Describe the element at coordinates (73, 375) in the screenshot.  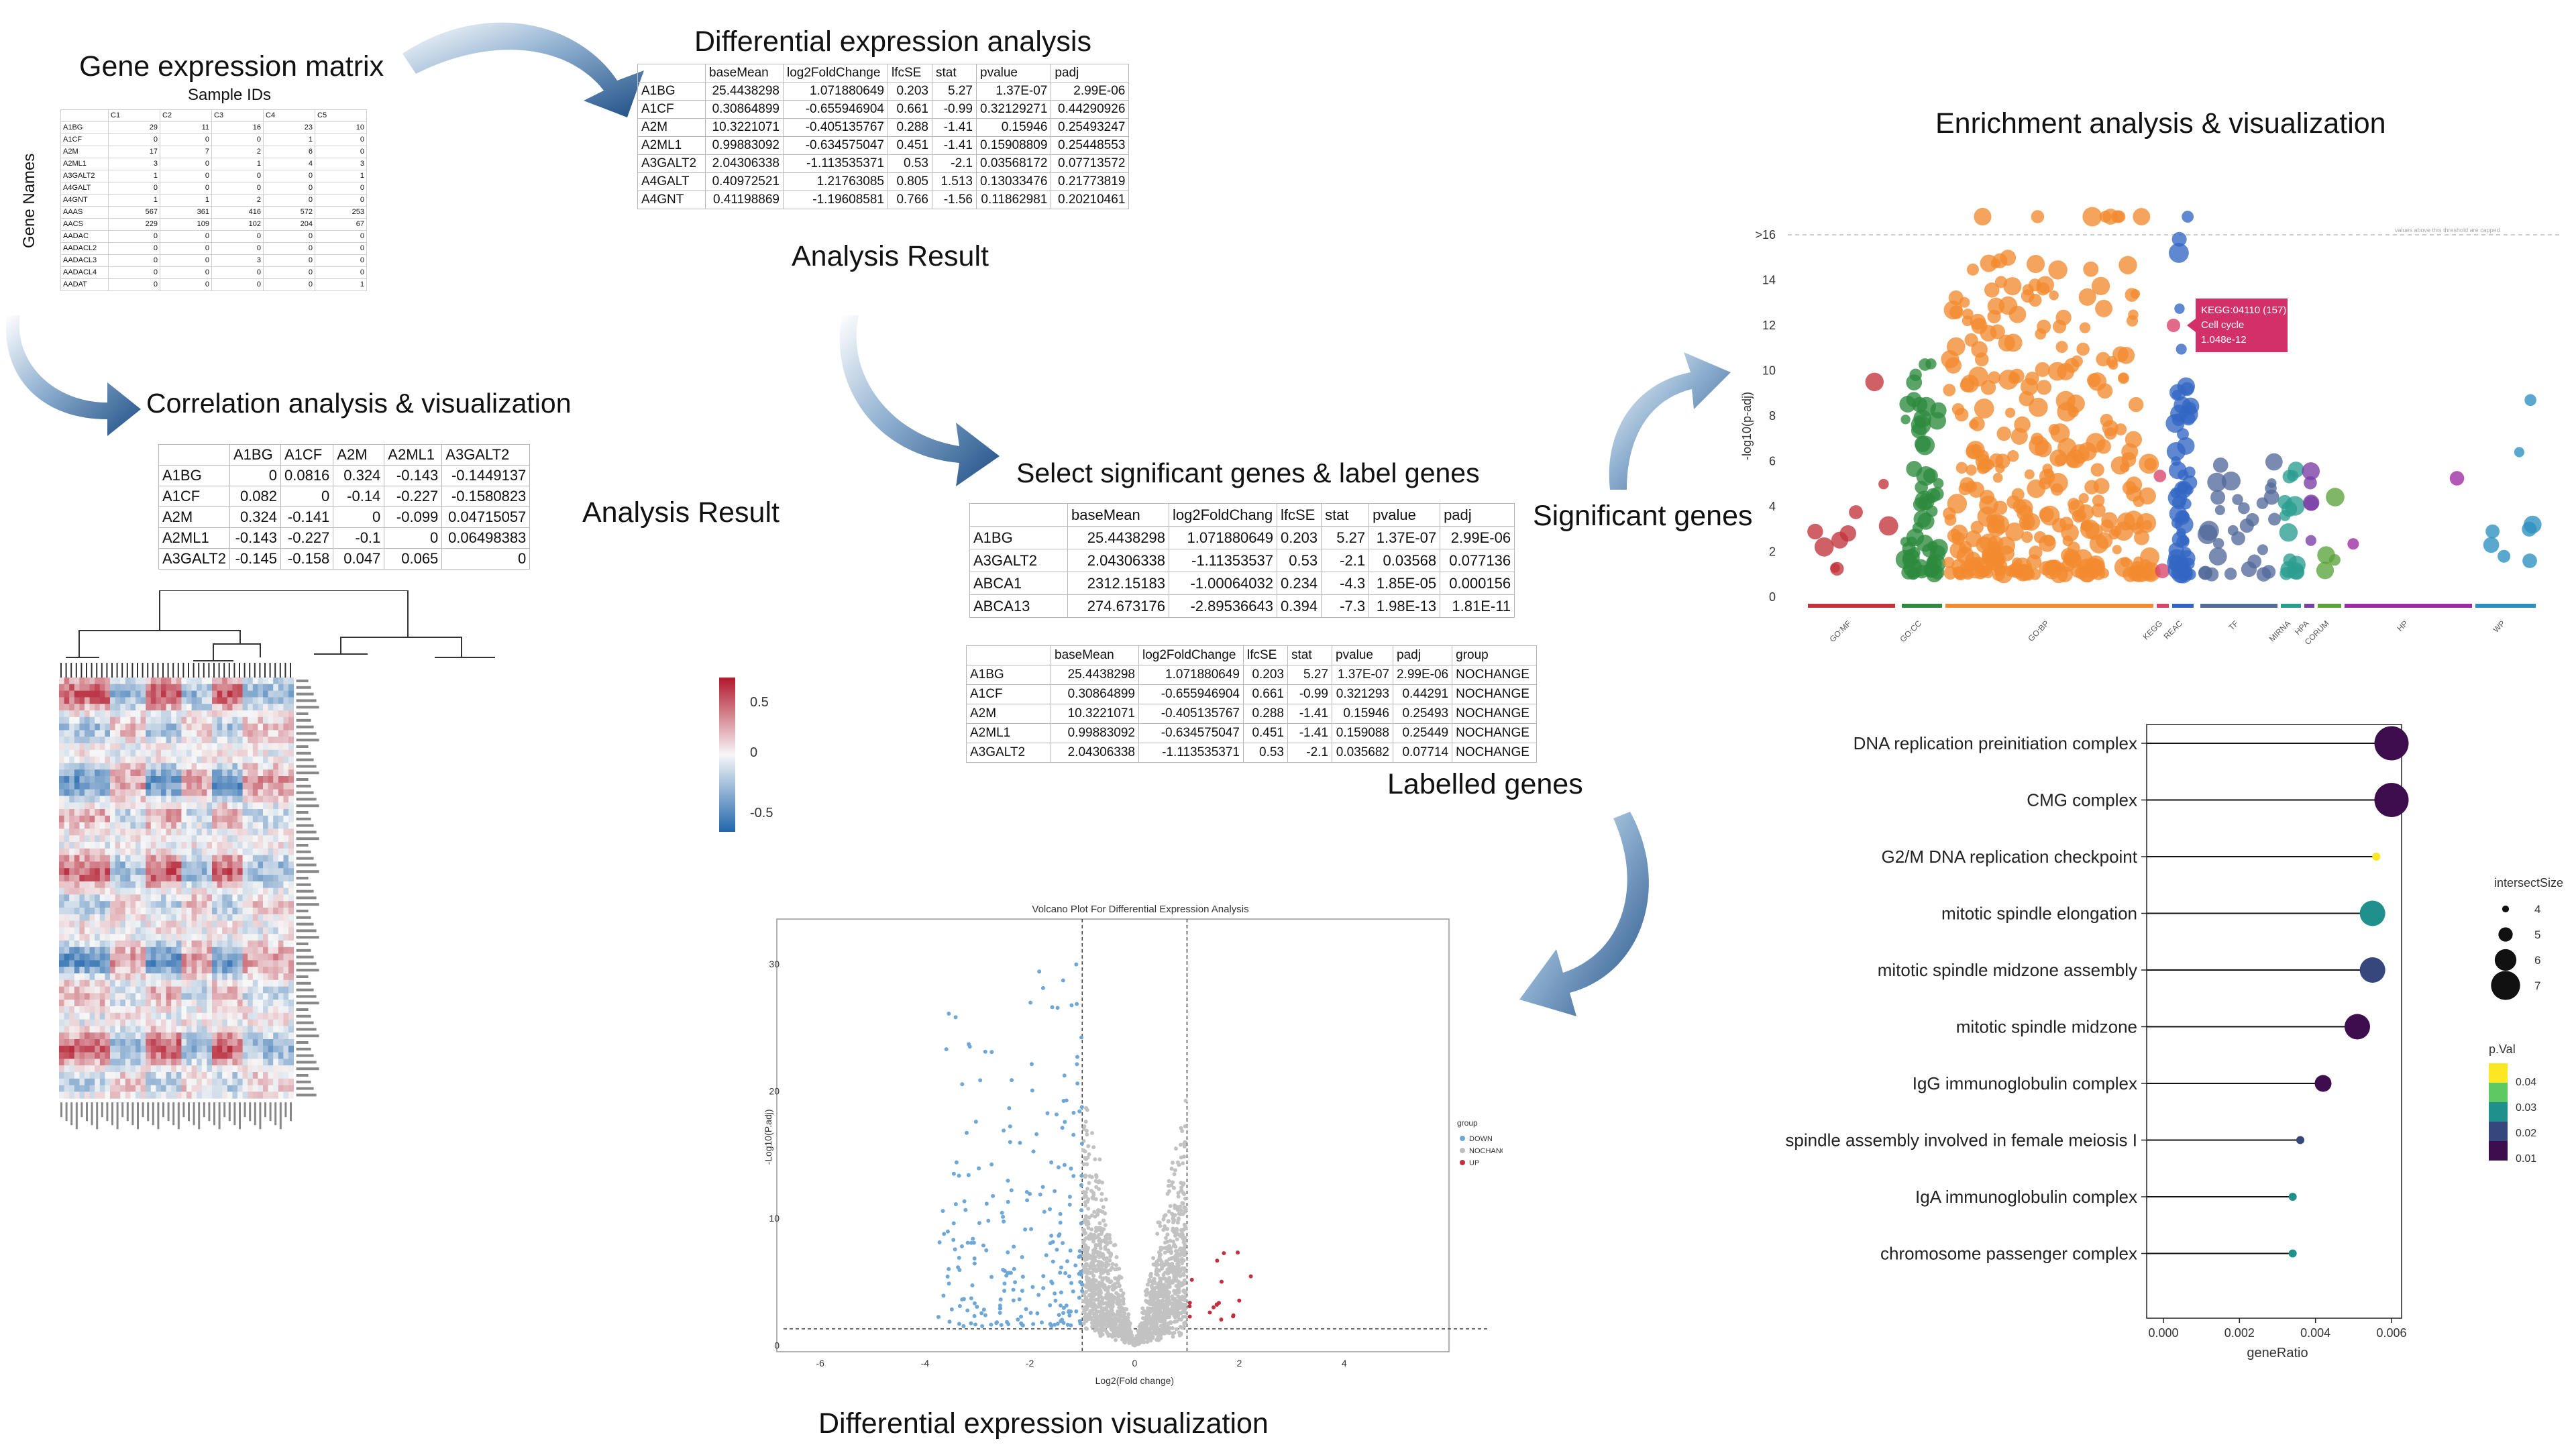
I see `arrow-matrix-to-correlation` at that location.